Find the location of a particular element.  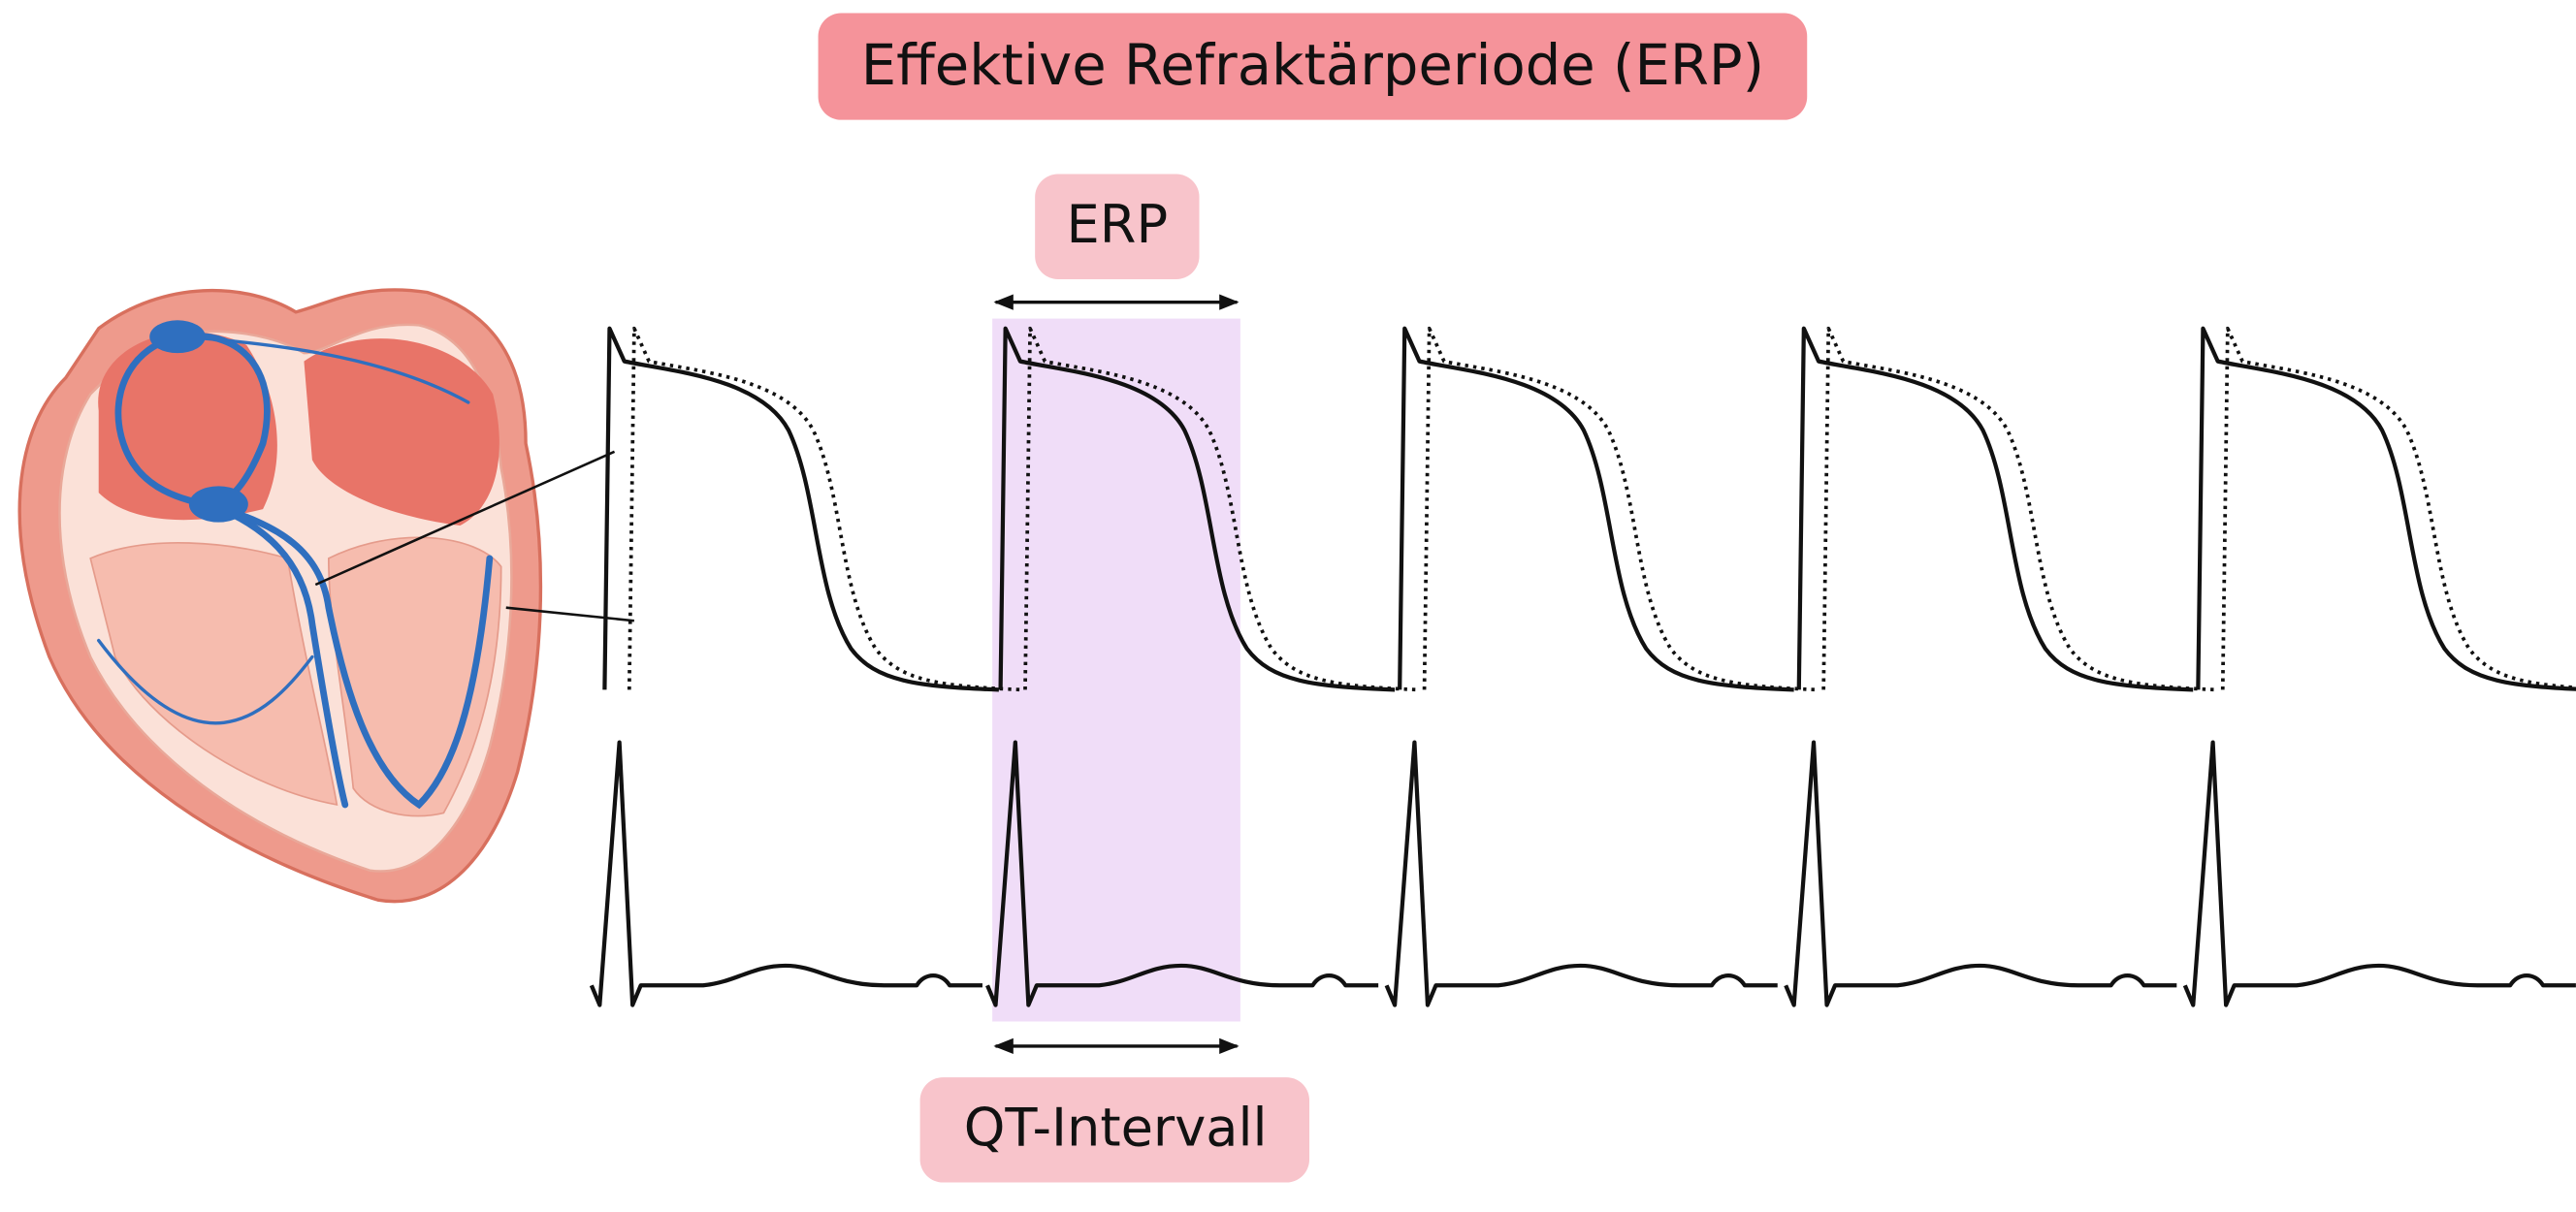

erp-label: ERP is located at coordinates (1118, 225).